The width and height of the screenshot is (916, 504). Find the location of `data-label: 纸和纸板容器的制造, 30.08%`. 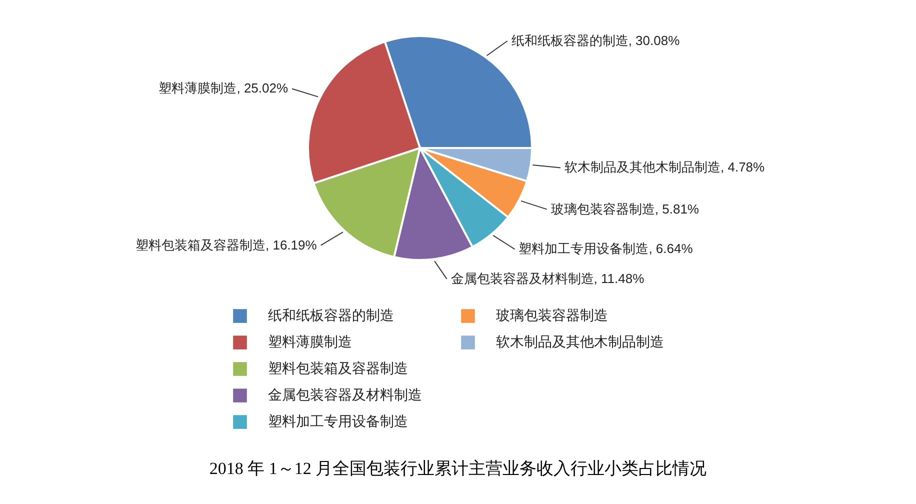

data-label: 纸和纸板容器的制造, 30.08% is located at coordinates (595, 40).